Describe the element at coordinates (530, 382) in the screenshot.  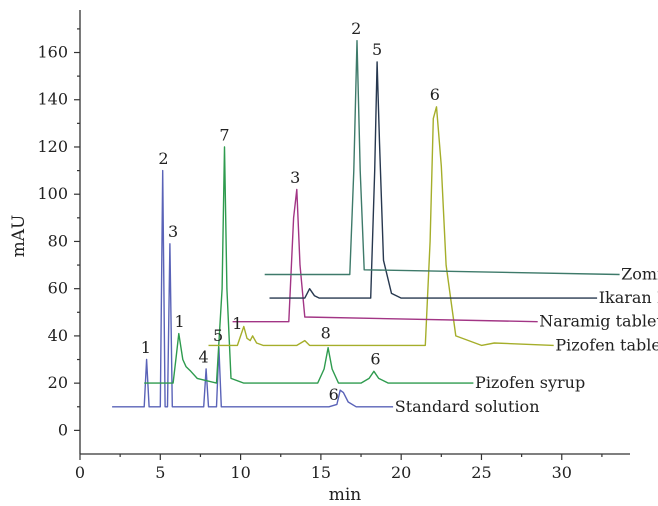
I see `trace-label-pizofen-syrup: Pizofen syrup` at that location.